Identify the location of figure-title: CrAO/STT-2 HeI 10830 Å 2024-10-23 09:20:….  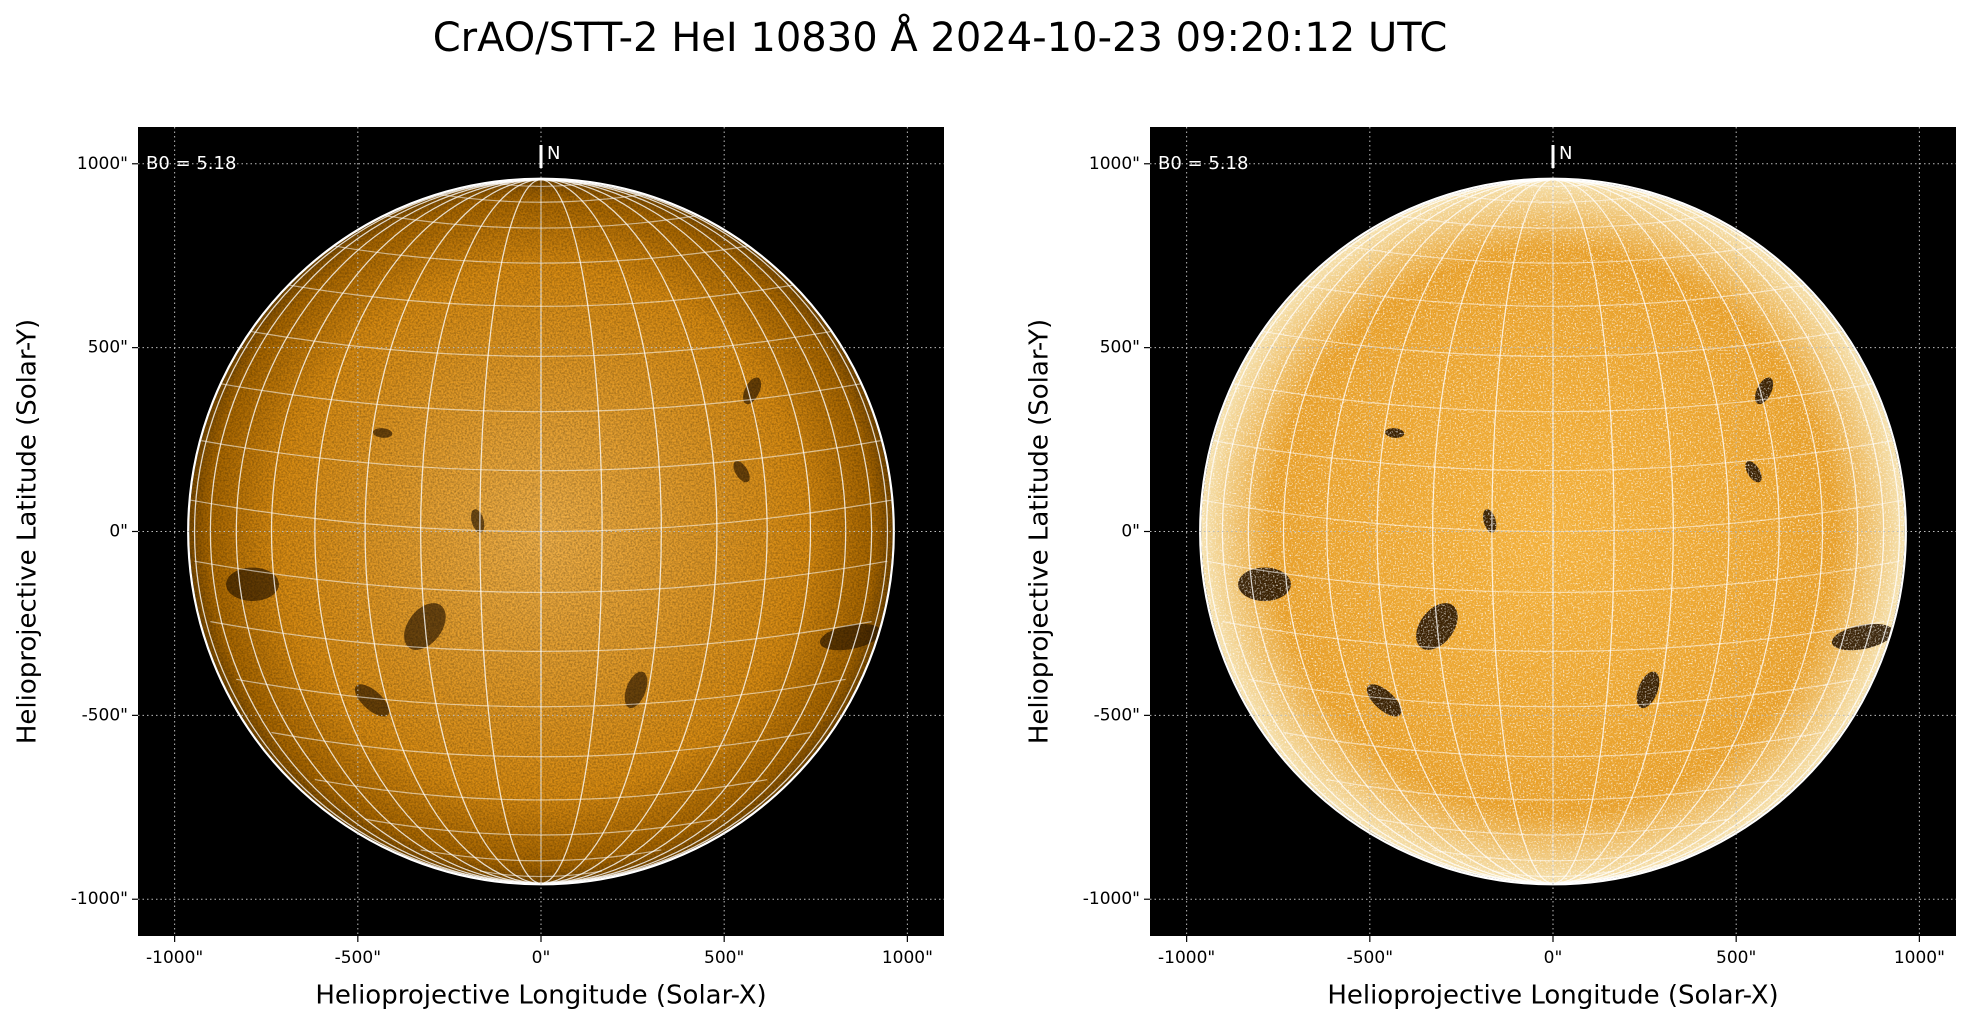
(940, 37).